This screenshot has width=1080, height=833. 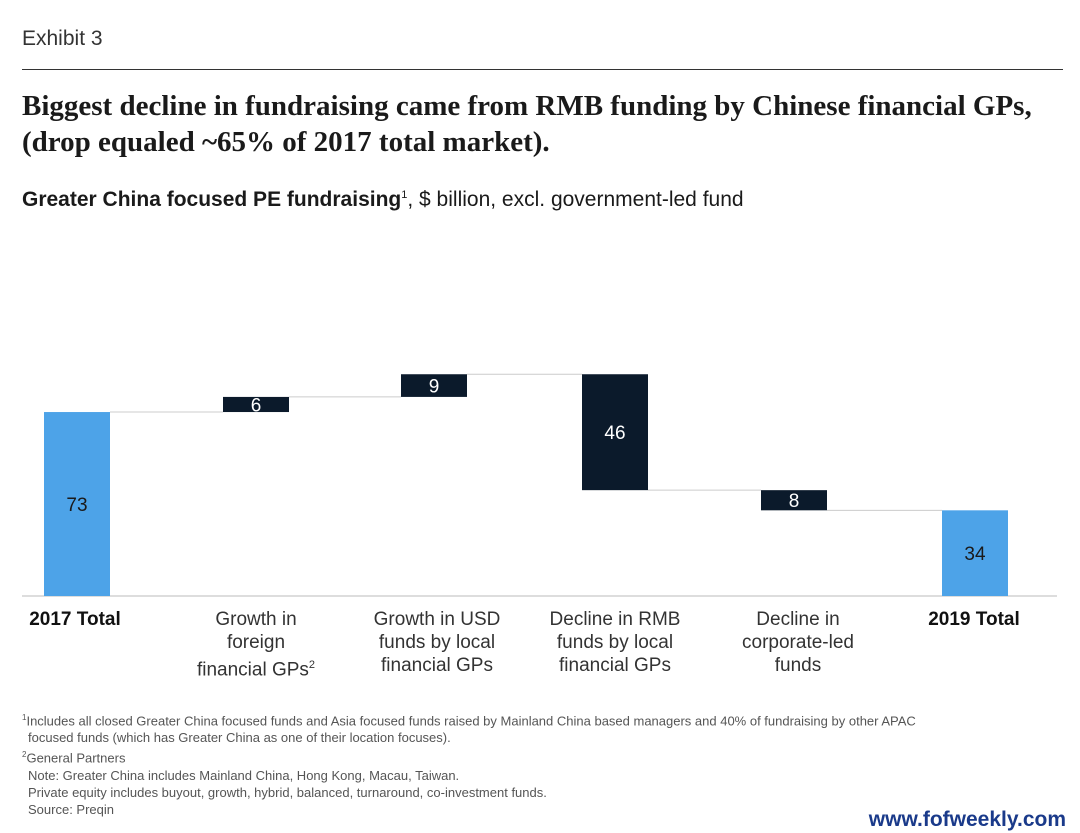 I want to click on category-line: financial GPs2, so click(x=256, y=667).